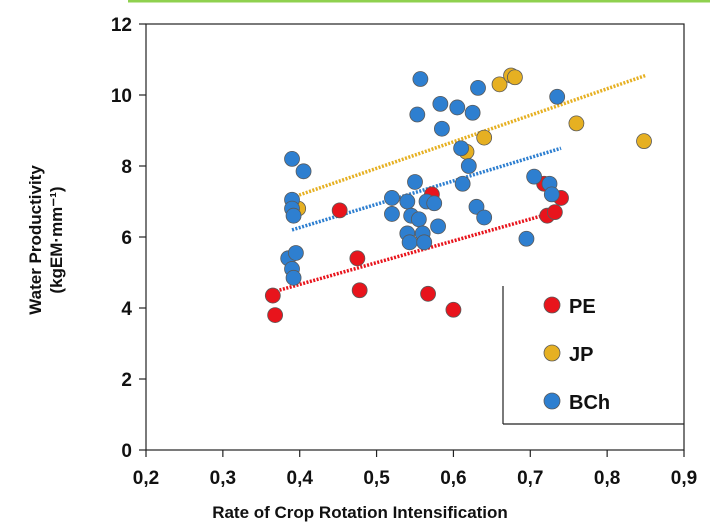 This screenshot has height=527, width=710. What do you see at coordinates (126, 167) in the screenshot?
I see `y-tick-label: 8` at bounding box center [126, 167].